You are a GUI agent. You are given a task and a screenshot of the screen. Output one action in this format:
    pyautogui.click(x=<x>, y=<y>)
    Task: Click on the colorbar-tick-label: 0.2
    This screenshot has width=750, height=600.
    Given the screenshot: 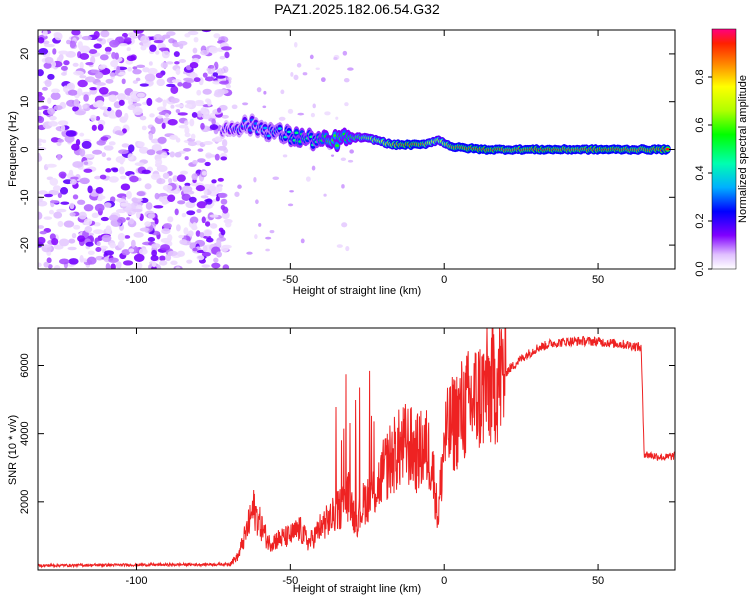 What is the action you would take?
    pyautogui.click(x=700, y=220)
    